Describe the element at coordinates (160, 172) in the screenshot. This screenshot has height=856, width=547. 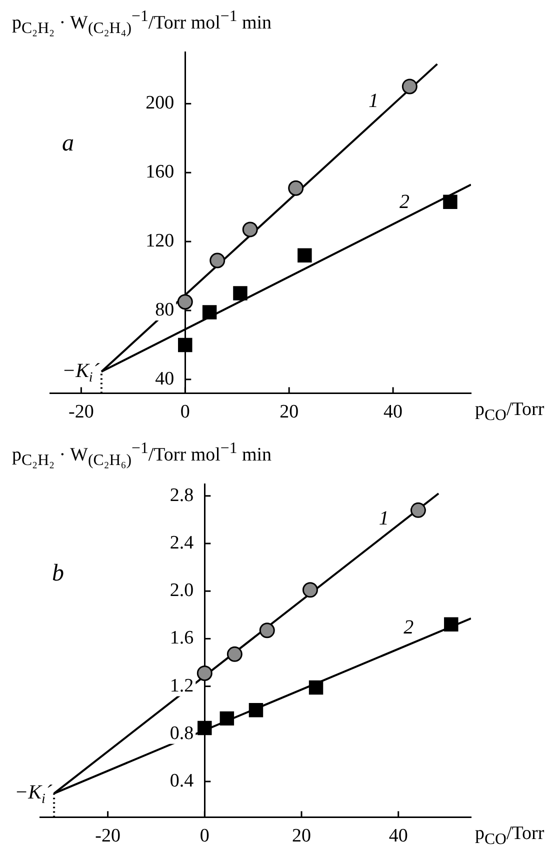
I see `y-tick-label: 160` at that location.